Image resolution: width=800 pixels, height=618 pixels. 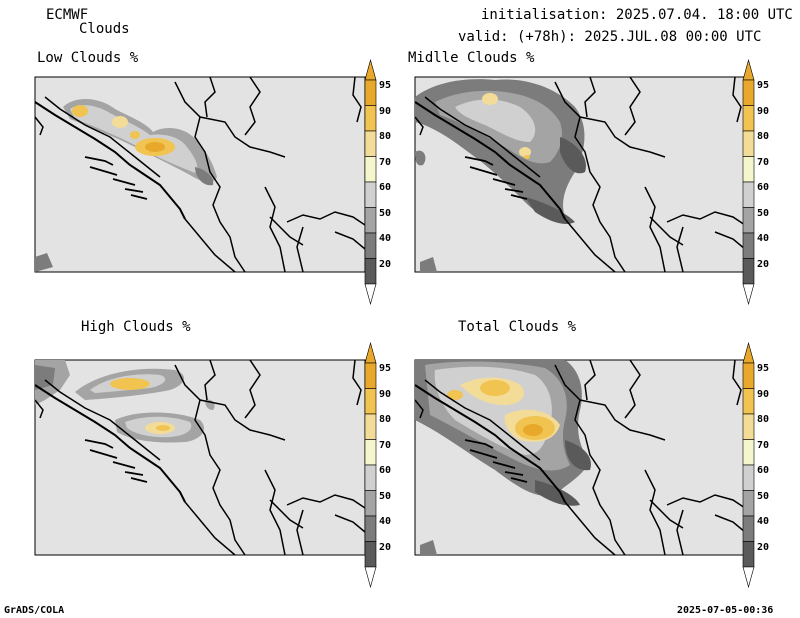 I want to click on panel-title-high: High Clouds %, so click(x=136, y=327).